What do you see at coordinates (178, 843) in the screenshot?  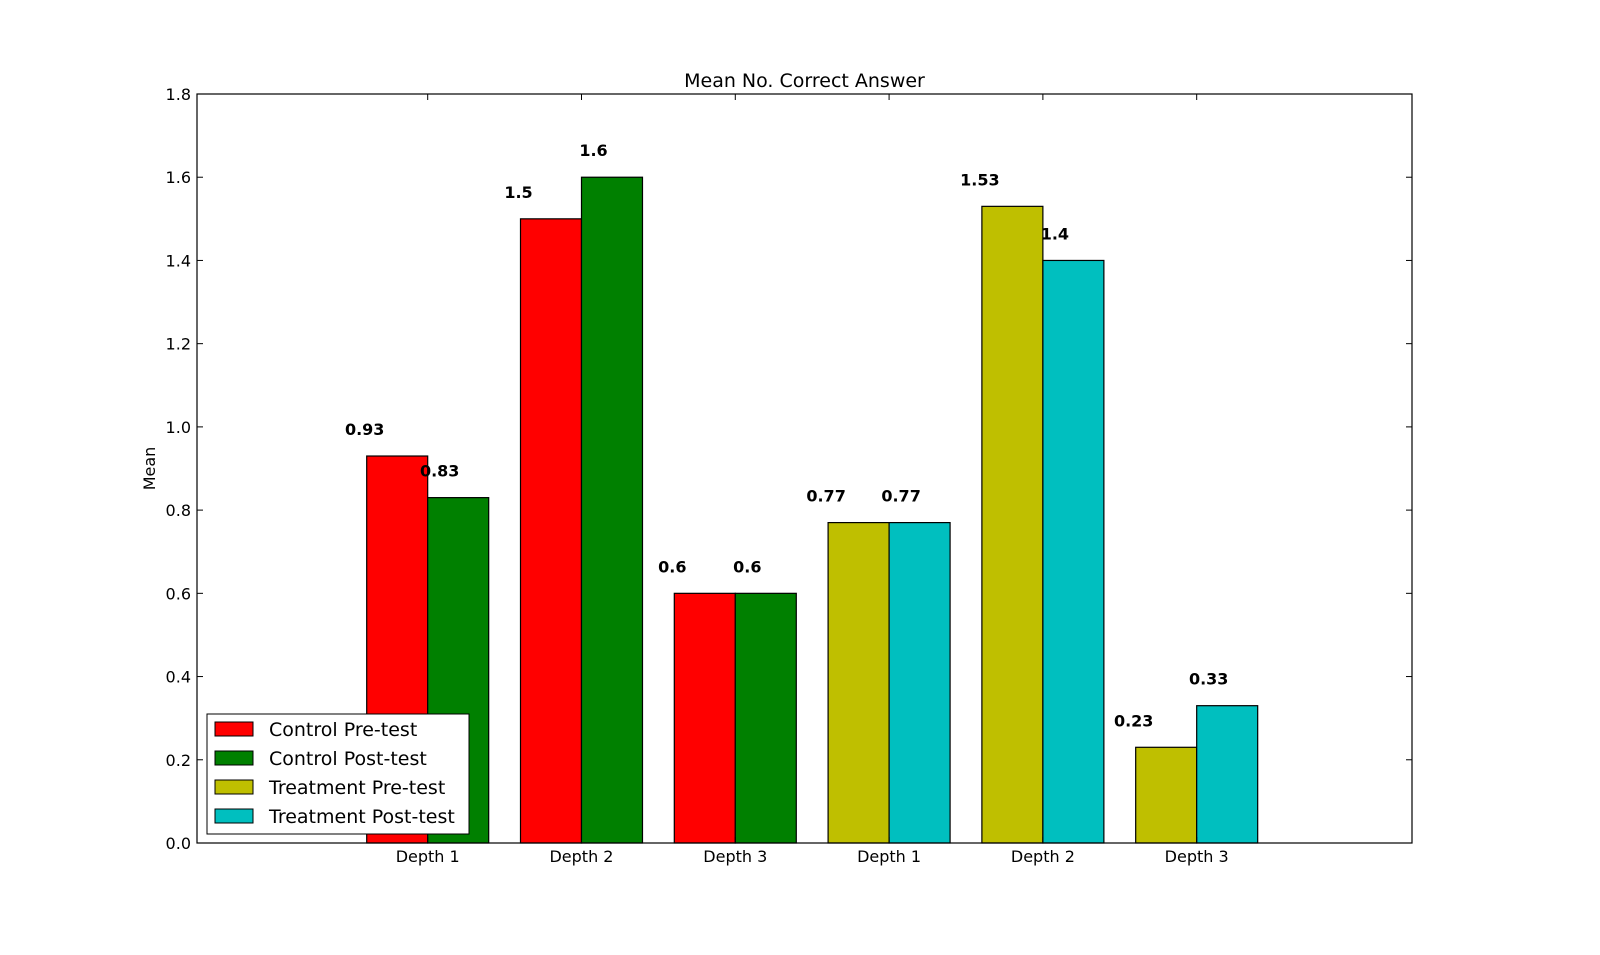 I see `y-tick-label: 0.0` at bounding box center [178, 843].